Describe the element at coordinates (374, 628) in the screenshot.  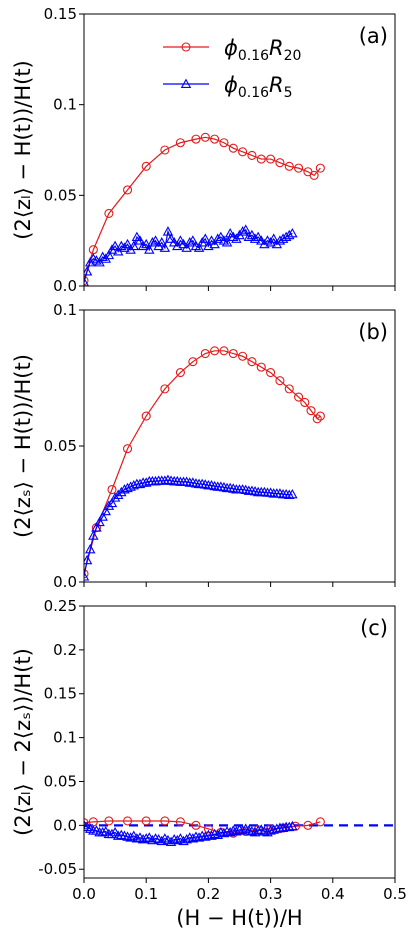
I see `panel-label: (c)` at that location.